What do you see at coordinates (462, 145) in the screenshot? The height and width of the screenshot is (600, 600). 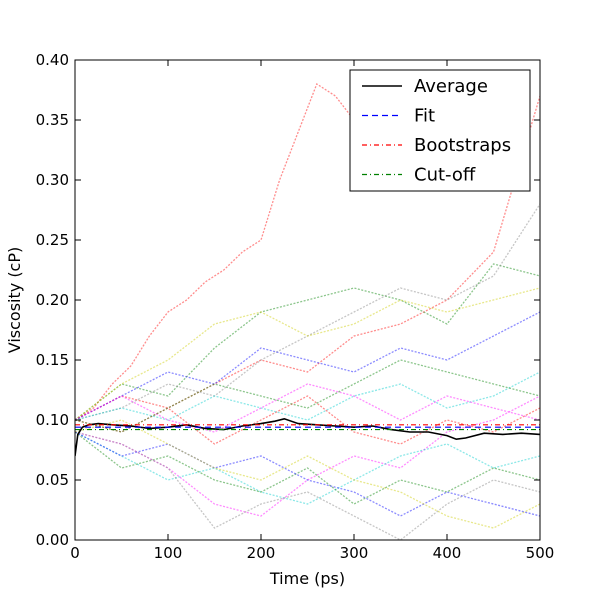 I see `legend-label: Bootstraps` at bounding box center [462, 145].